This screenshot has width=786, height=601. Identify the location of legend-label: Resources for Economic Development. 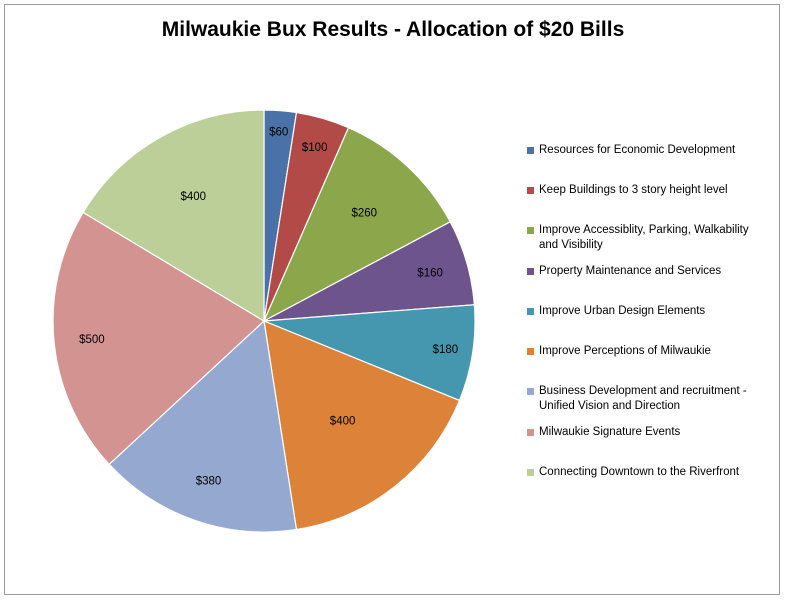
(637, 150).